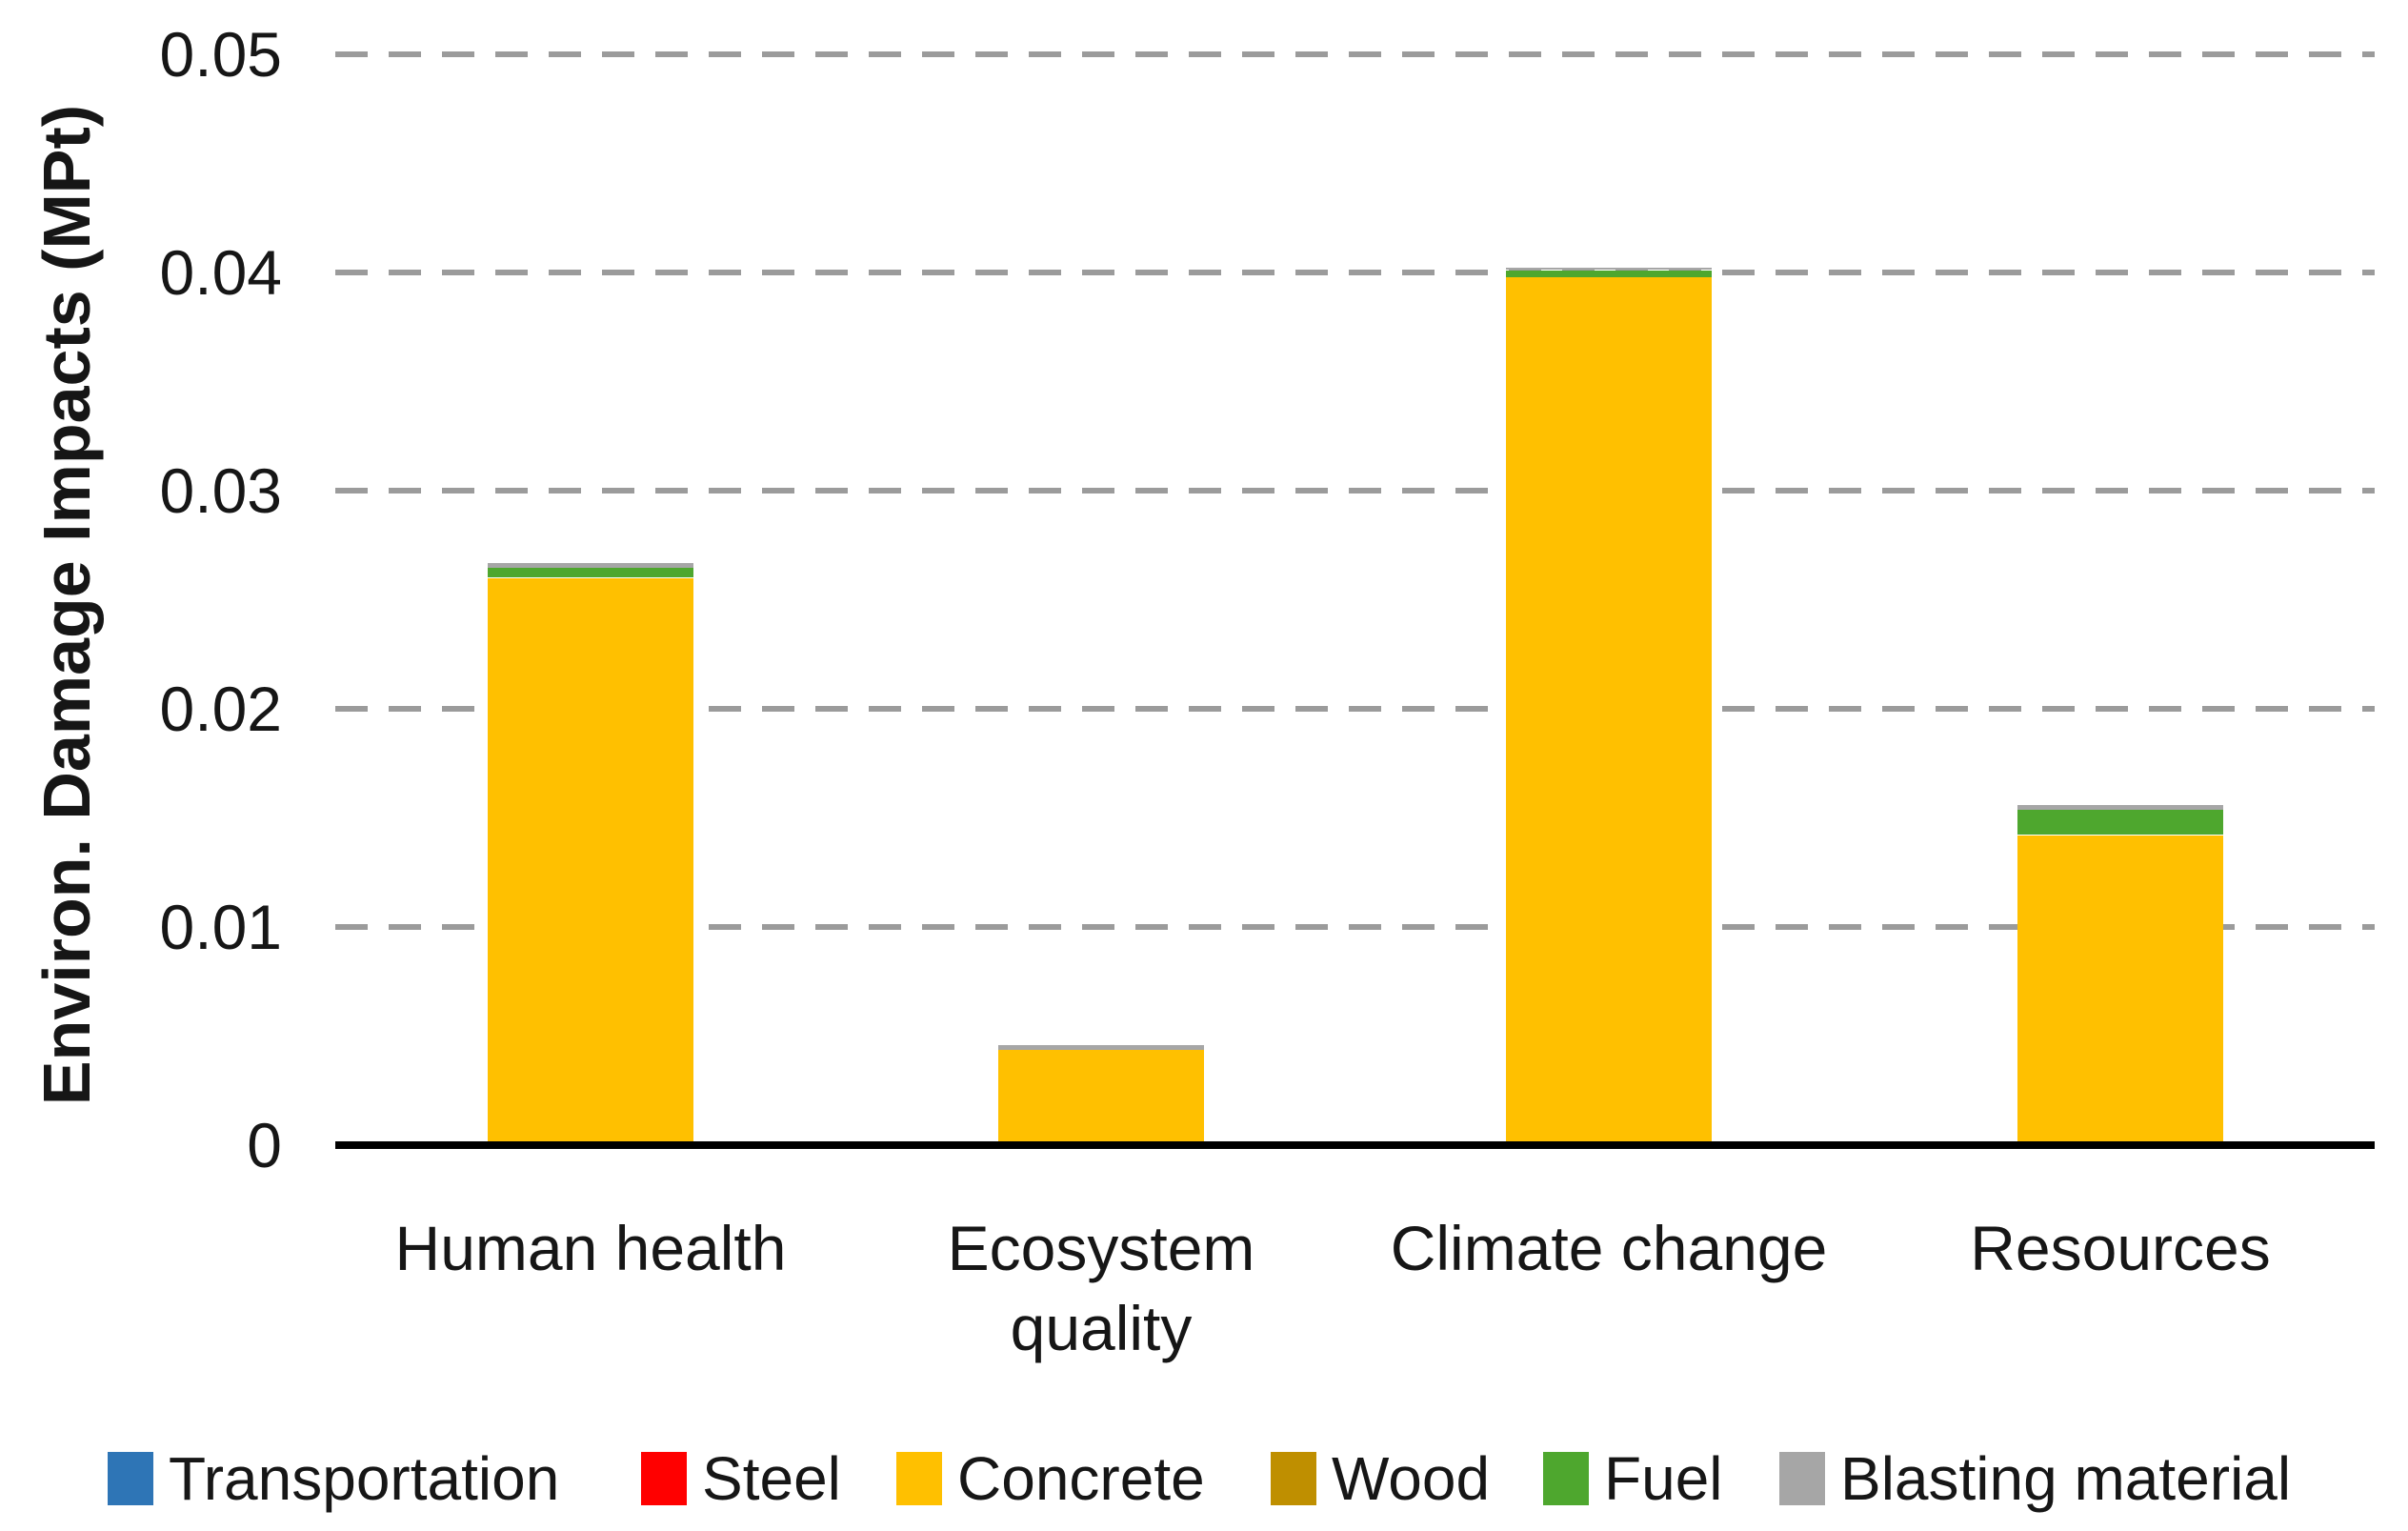 Image resolution: width=2408 pixels, height=1531 pixels. I want to click on y-tick-label-0.05: 0.05, so click(220, 55).